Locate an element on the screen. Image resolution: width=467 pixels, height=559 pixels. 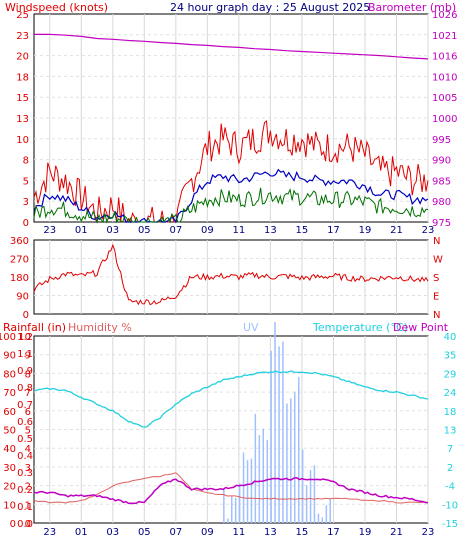
temperature-tick-label: 40 is located at coordinates (450, 337).